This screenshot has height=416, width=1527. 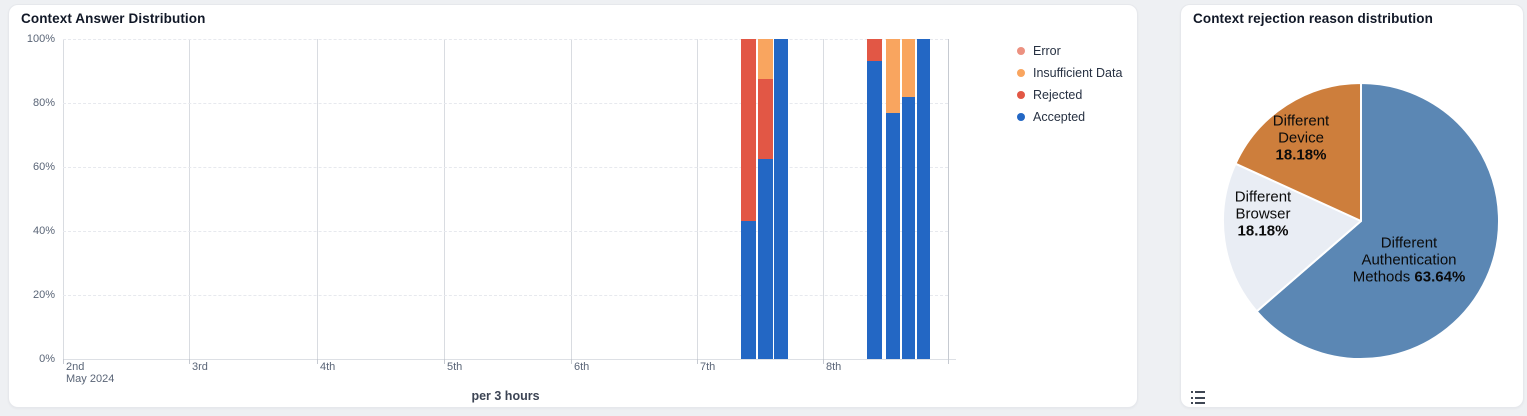 I want to click on legend-item-rejected: Rejected, so click(x=1069, y=95).